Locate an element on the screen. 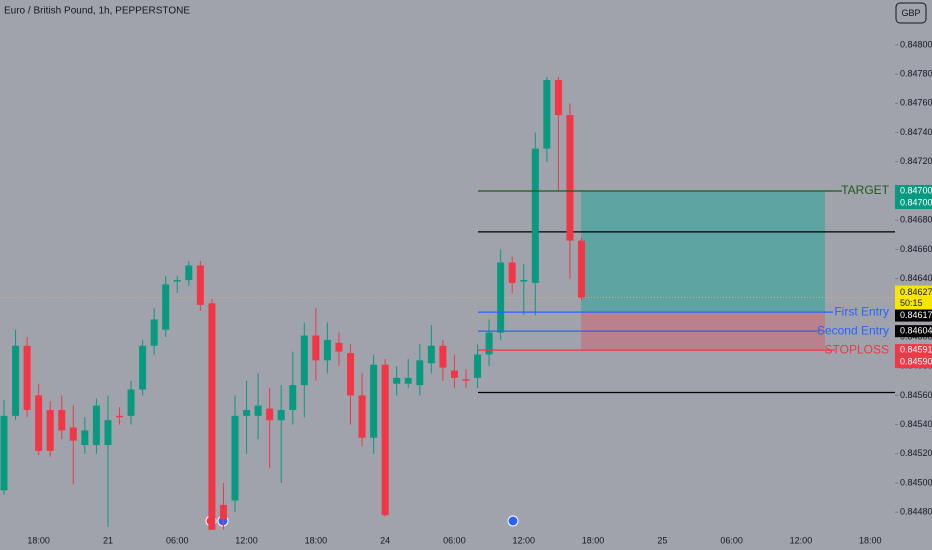 This screenshot has width=932, height=550. y-tick-label: 0.84760 is located at coordinates (916, 103).